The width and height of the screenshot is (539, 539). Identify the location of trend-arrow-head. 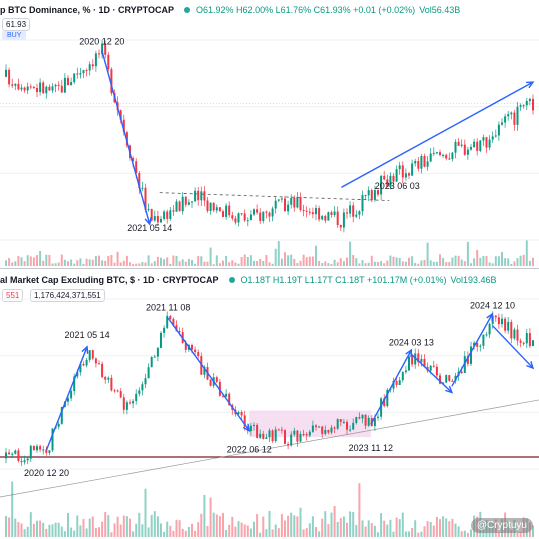
(148, 221).